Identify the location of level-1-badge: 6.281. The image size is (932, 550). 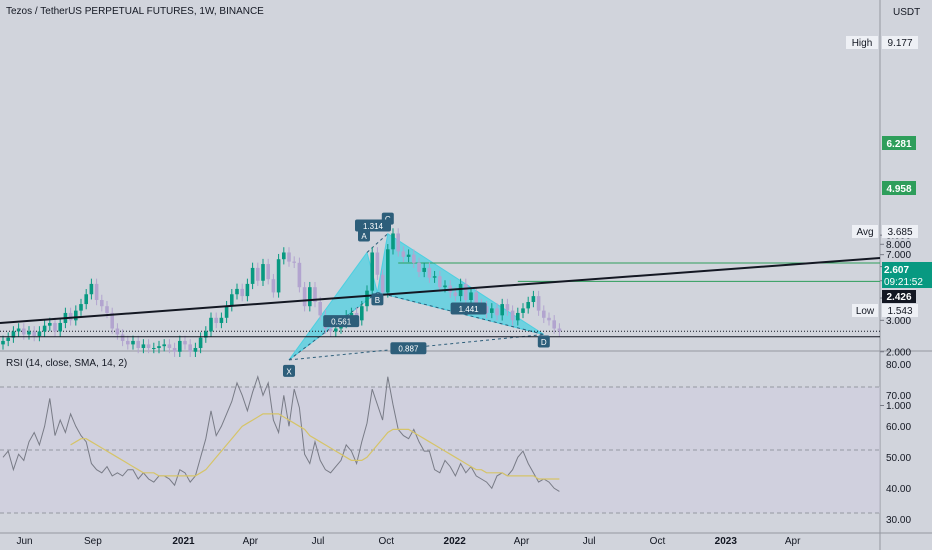
(899, 143).